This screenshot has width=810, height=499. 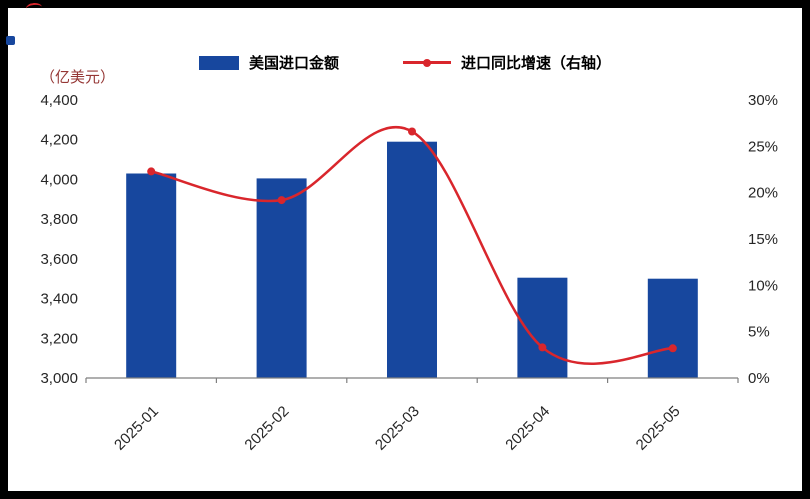 What do you see at coordinates (59, 378) in the screenshot?
I see `left-axis-tick-label: 3,000` at bounding box center [59, 378].